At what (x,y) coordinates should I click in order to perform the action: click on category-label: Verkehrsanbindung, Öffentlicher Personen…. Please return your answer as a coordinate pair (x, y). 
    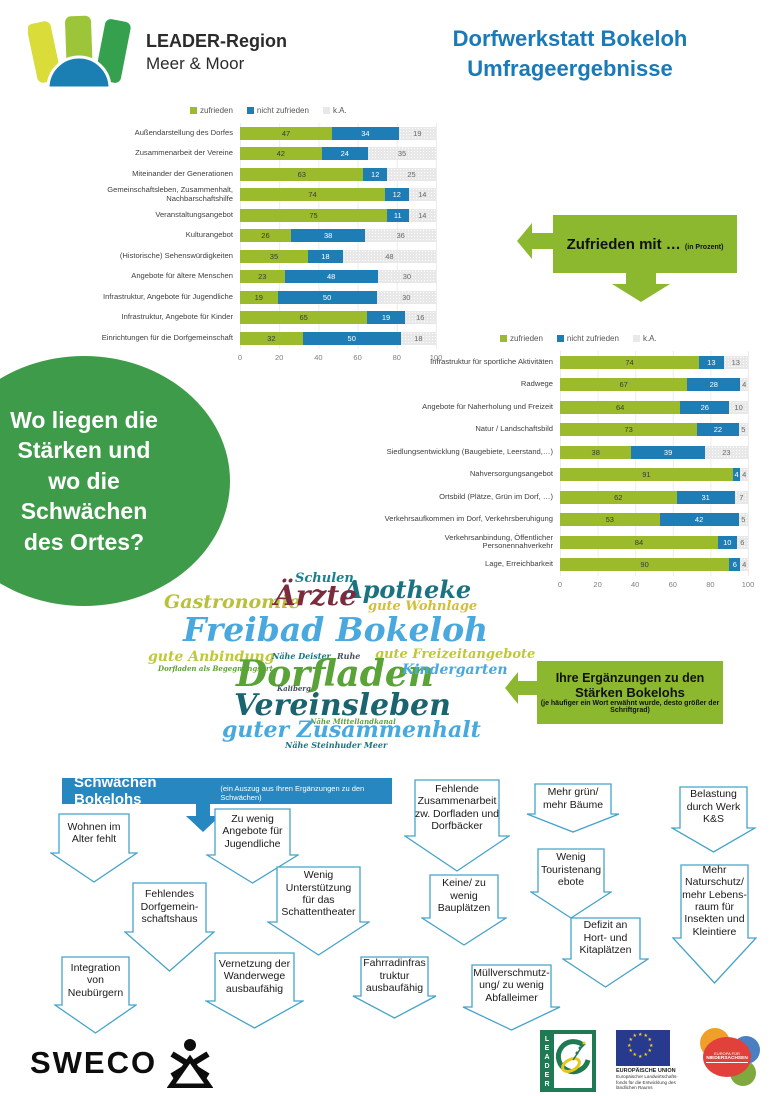
    Looking at the image, I should click on (498, 541).